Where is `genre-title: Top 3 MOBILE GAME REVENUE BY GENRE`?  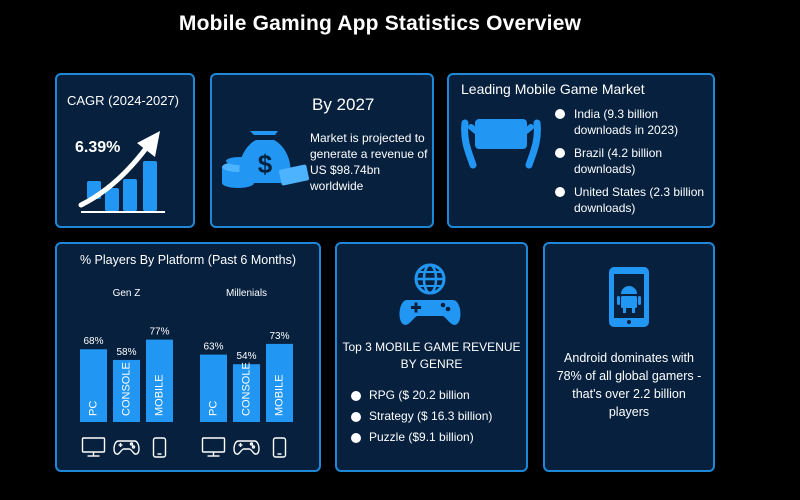
genre-title: Top 3 MOBILE GAME REVENUE BY GENRE is located at coordinates (431, 355).